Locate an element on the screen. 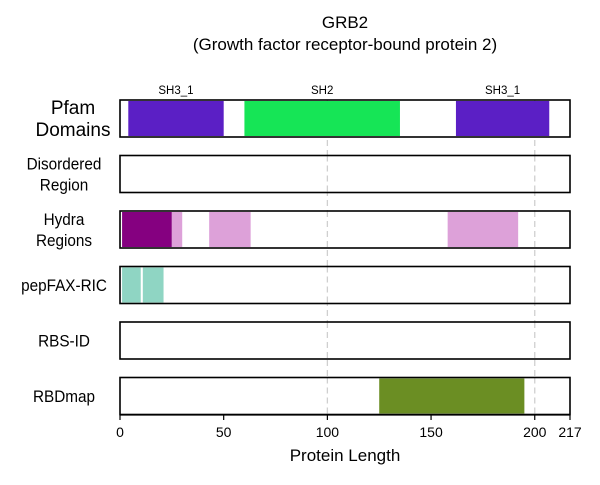  track-label: RBDmap is located at coordinates (64, 396).